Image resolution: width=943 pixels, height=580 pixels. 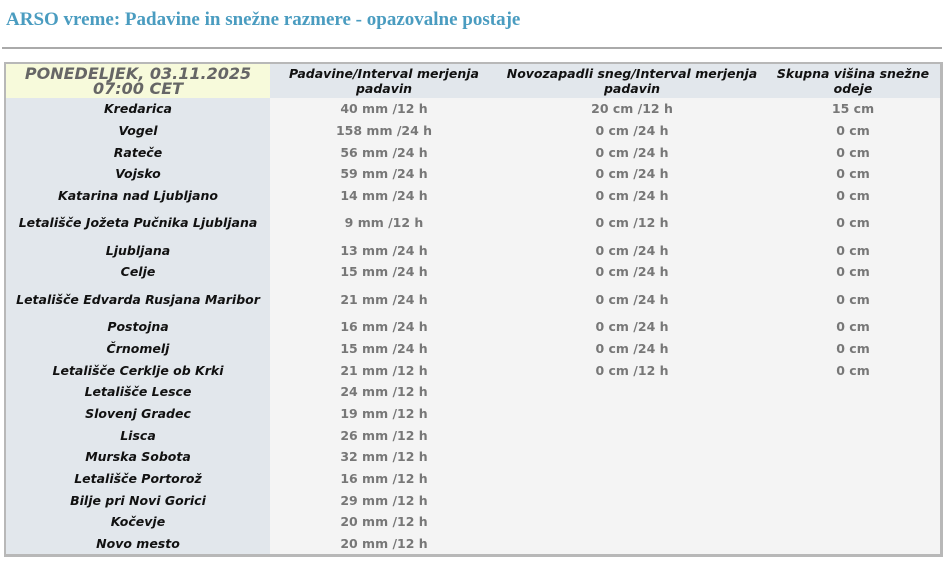 What do you see at coordinates (138, 370) in the screenshot?
I see `station-cell: Letališče Cerklje ob Krki` at bounding box center [138, 370].